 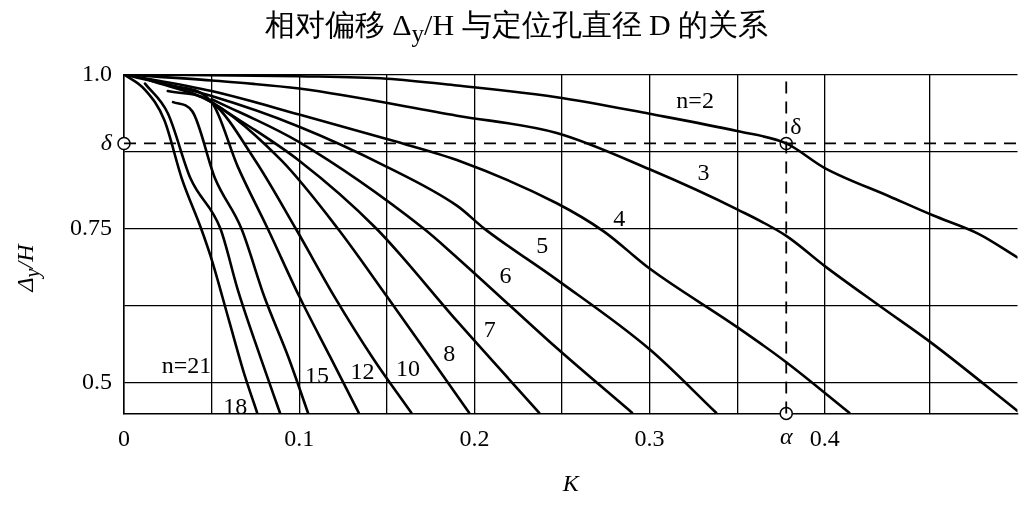 I want to click on annotation: 5, so click(x=542, y=244).